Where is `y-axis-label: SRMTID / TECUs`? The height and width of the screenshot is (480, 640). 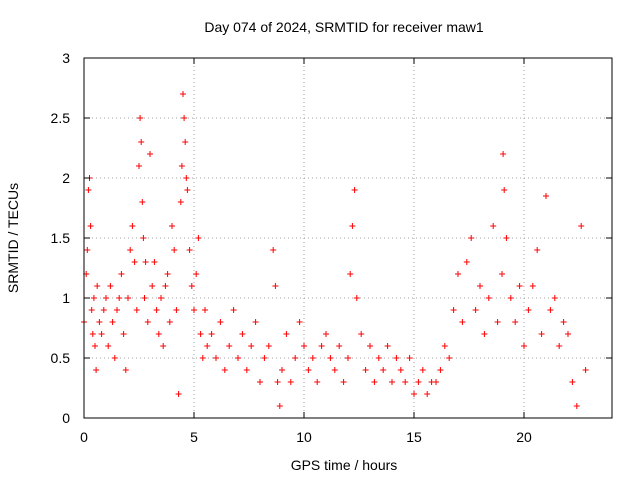 y-axis-label: SRMTID / TECUs is located at coordinates (13, 238).